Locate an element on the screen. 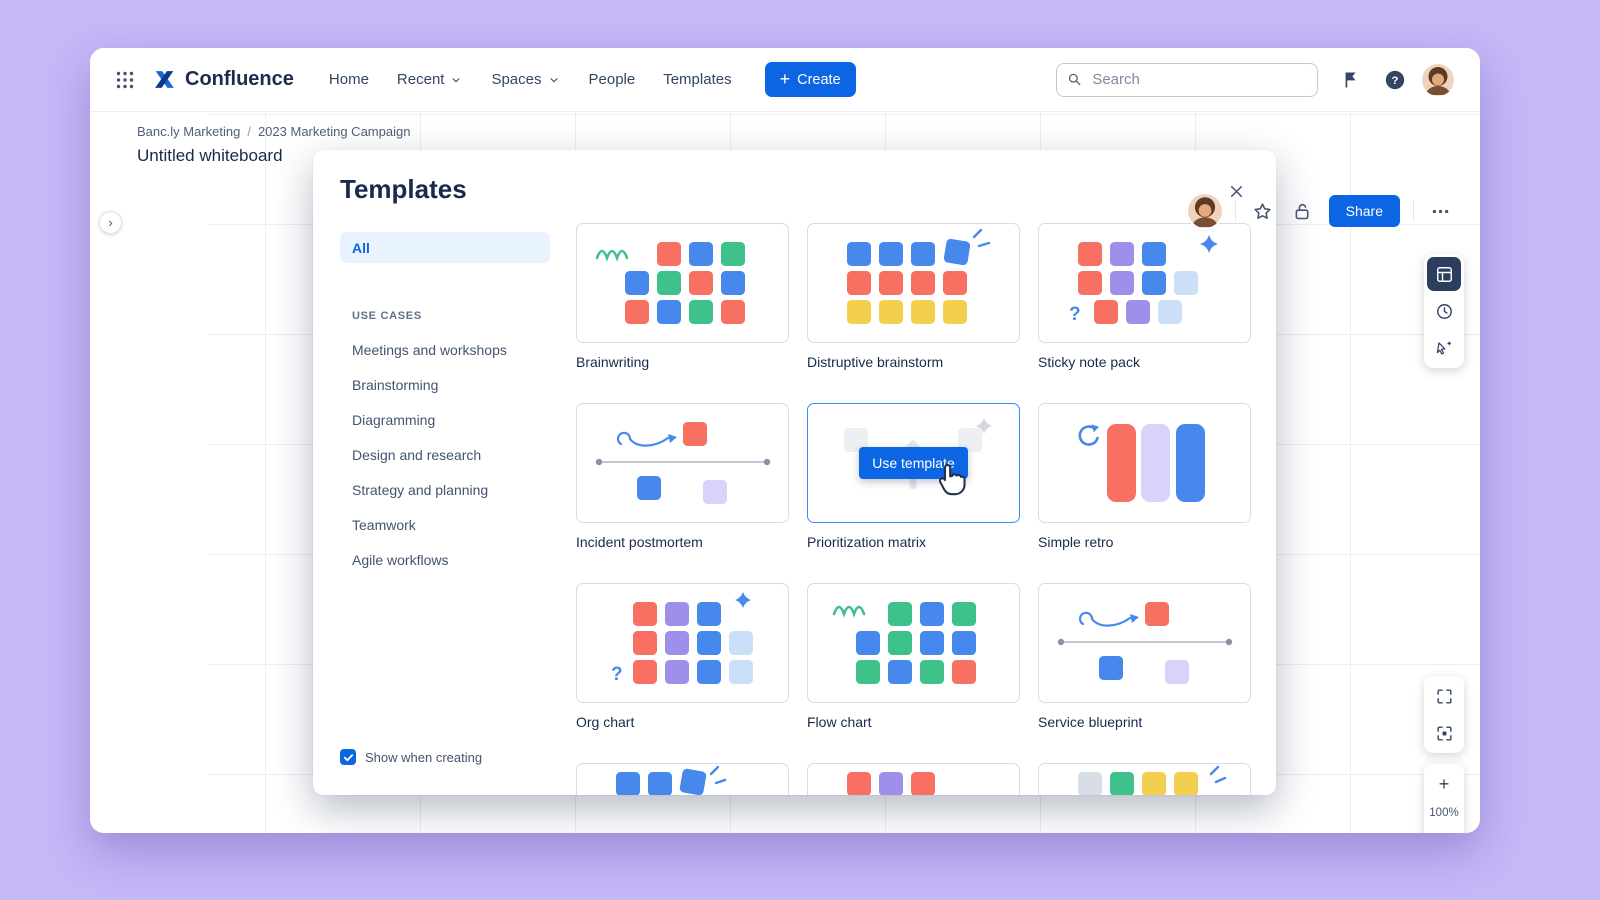 The width and height of the screenshot is (1600, 900). search-input is located at coordinates (1198, 79).